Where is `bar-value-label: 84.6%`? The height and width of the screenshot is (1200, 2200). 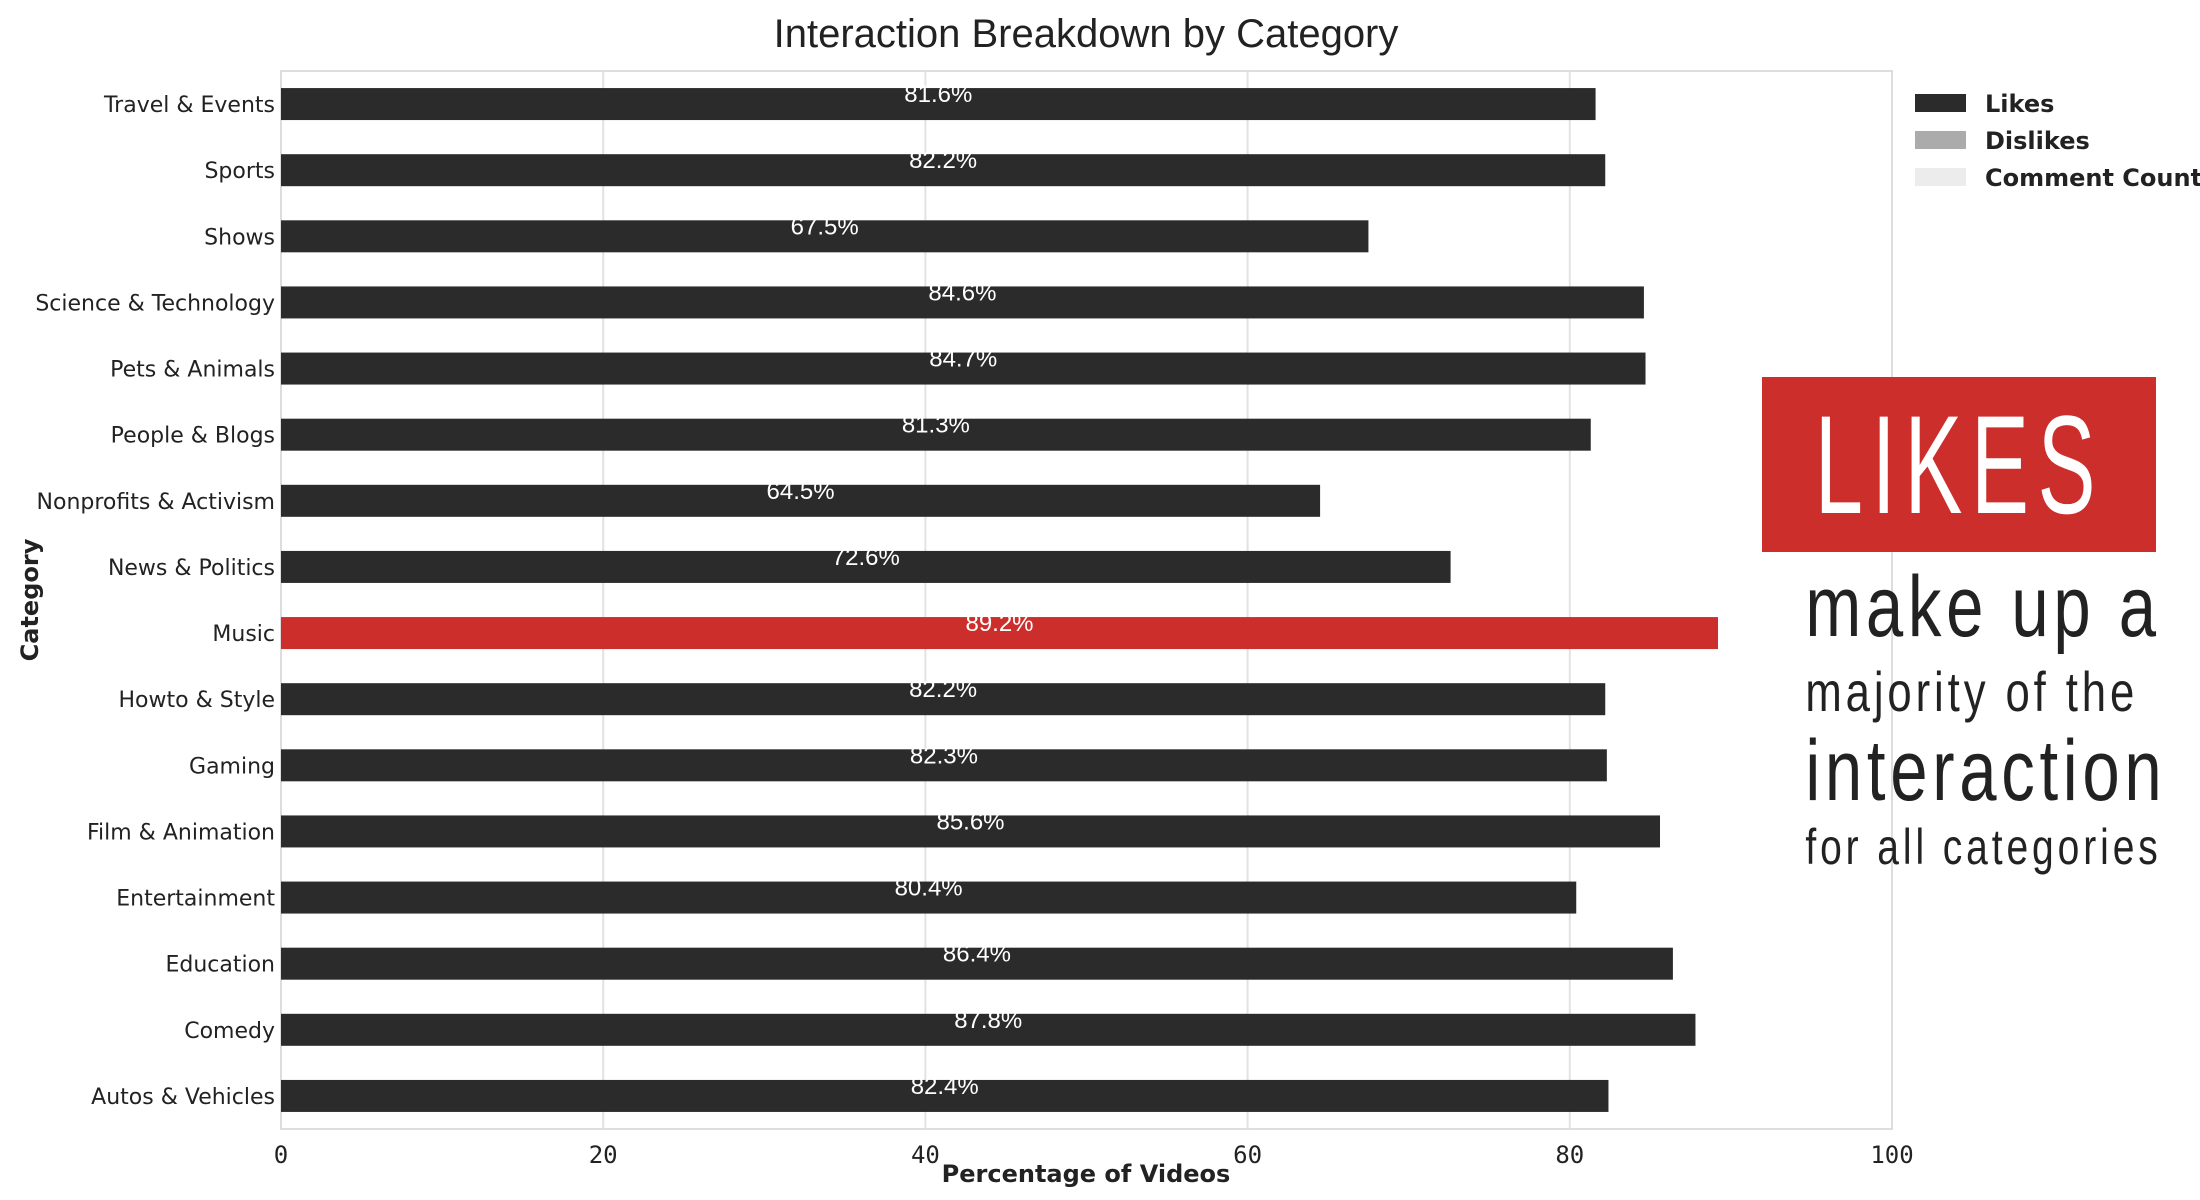
bar-value-label: 84.6% is located at coordinates (962, 292).